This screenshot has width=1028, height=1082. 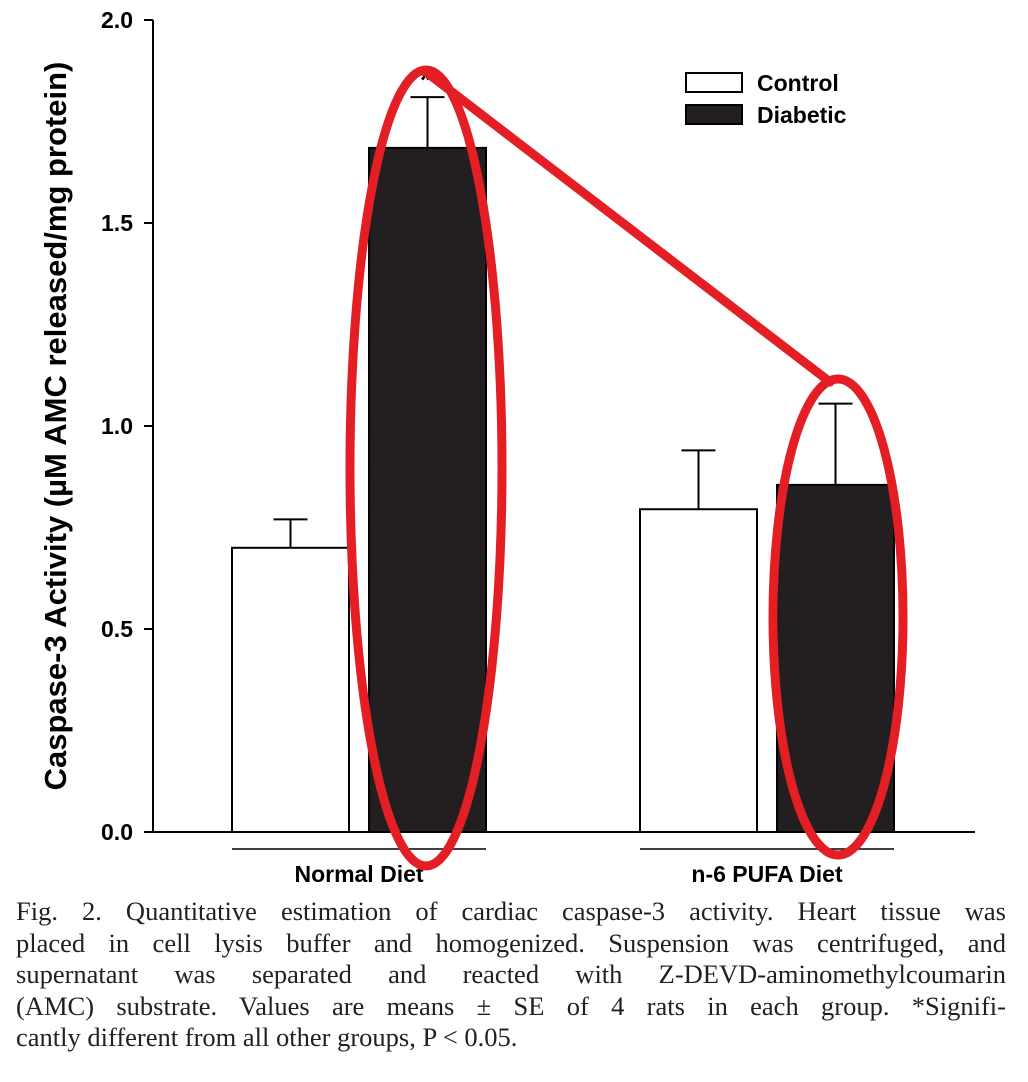 I want to click on x-category-label: Normal Diet, so click(x=358, y=874).